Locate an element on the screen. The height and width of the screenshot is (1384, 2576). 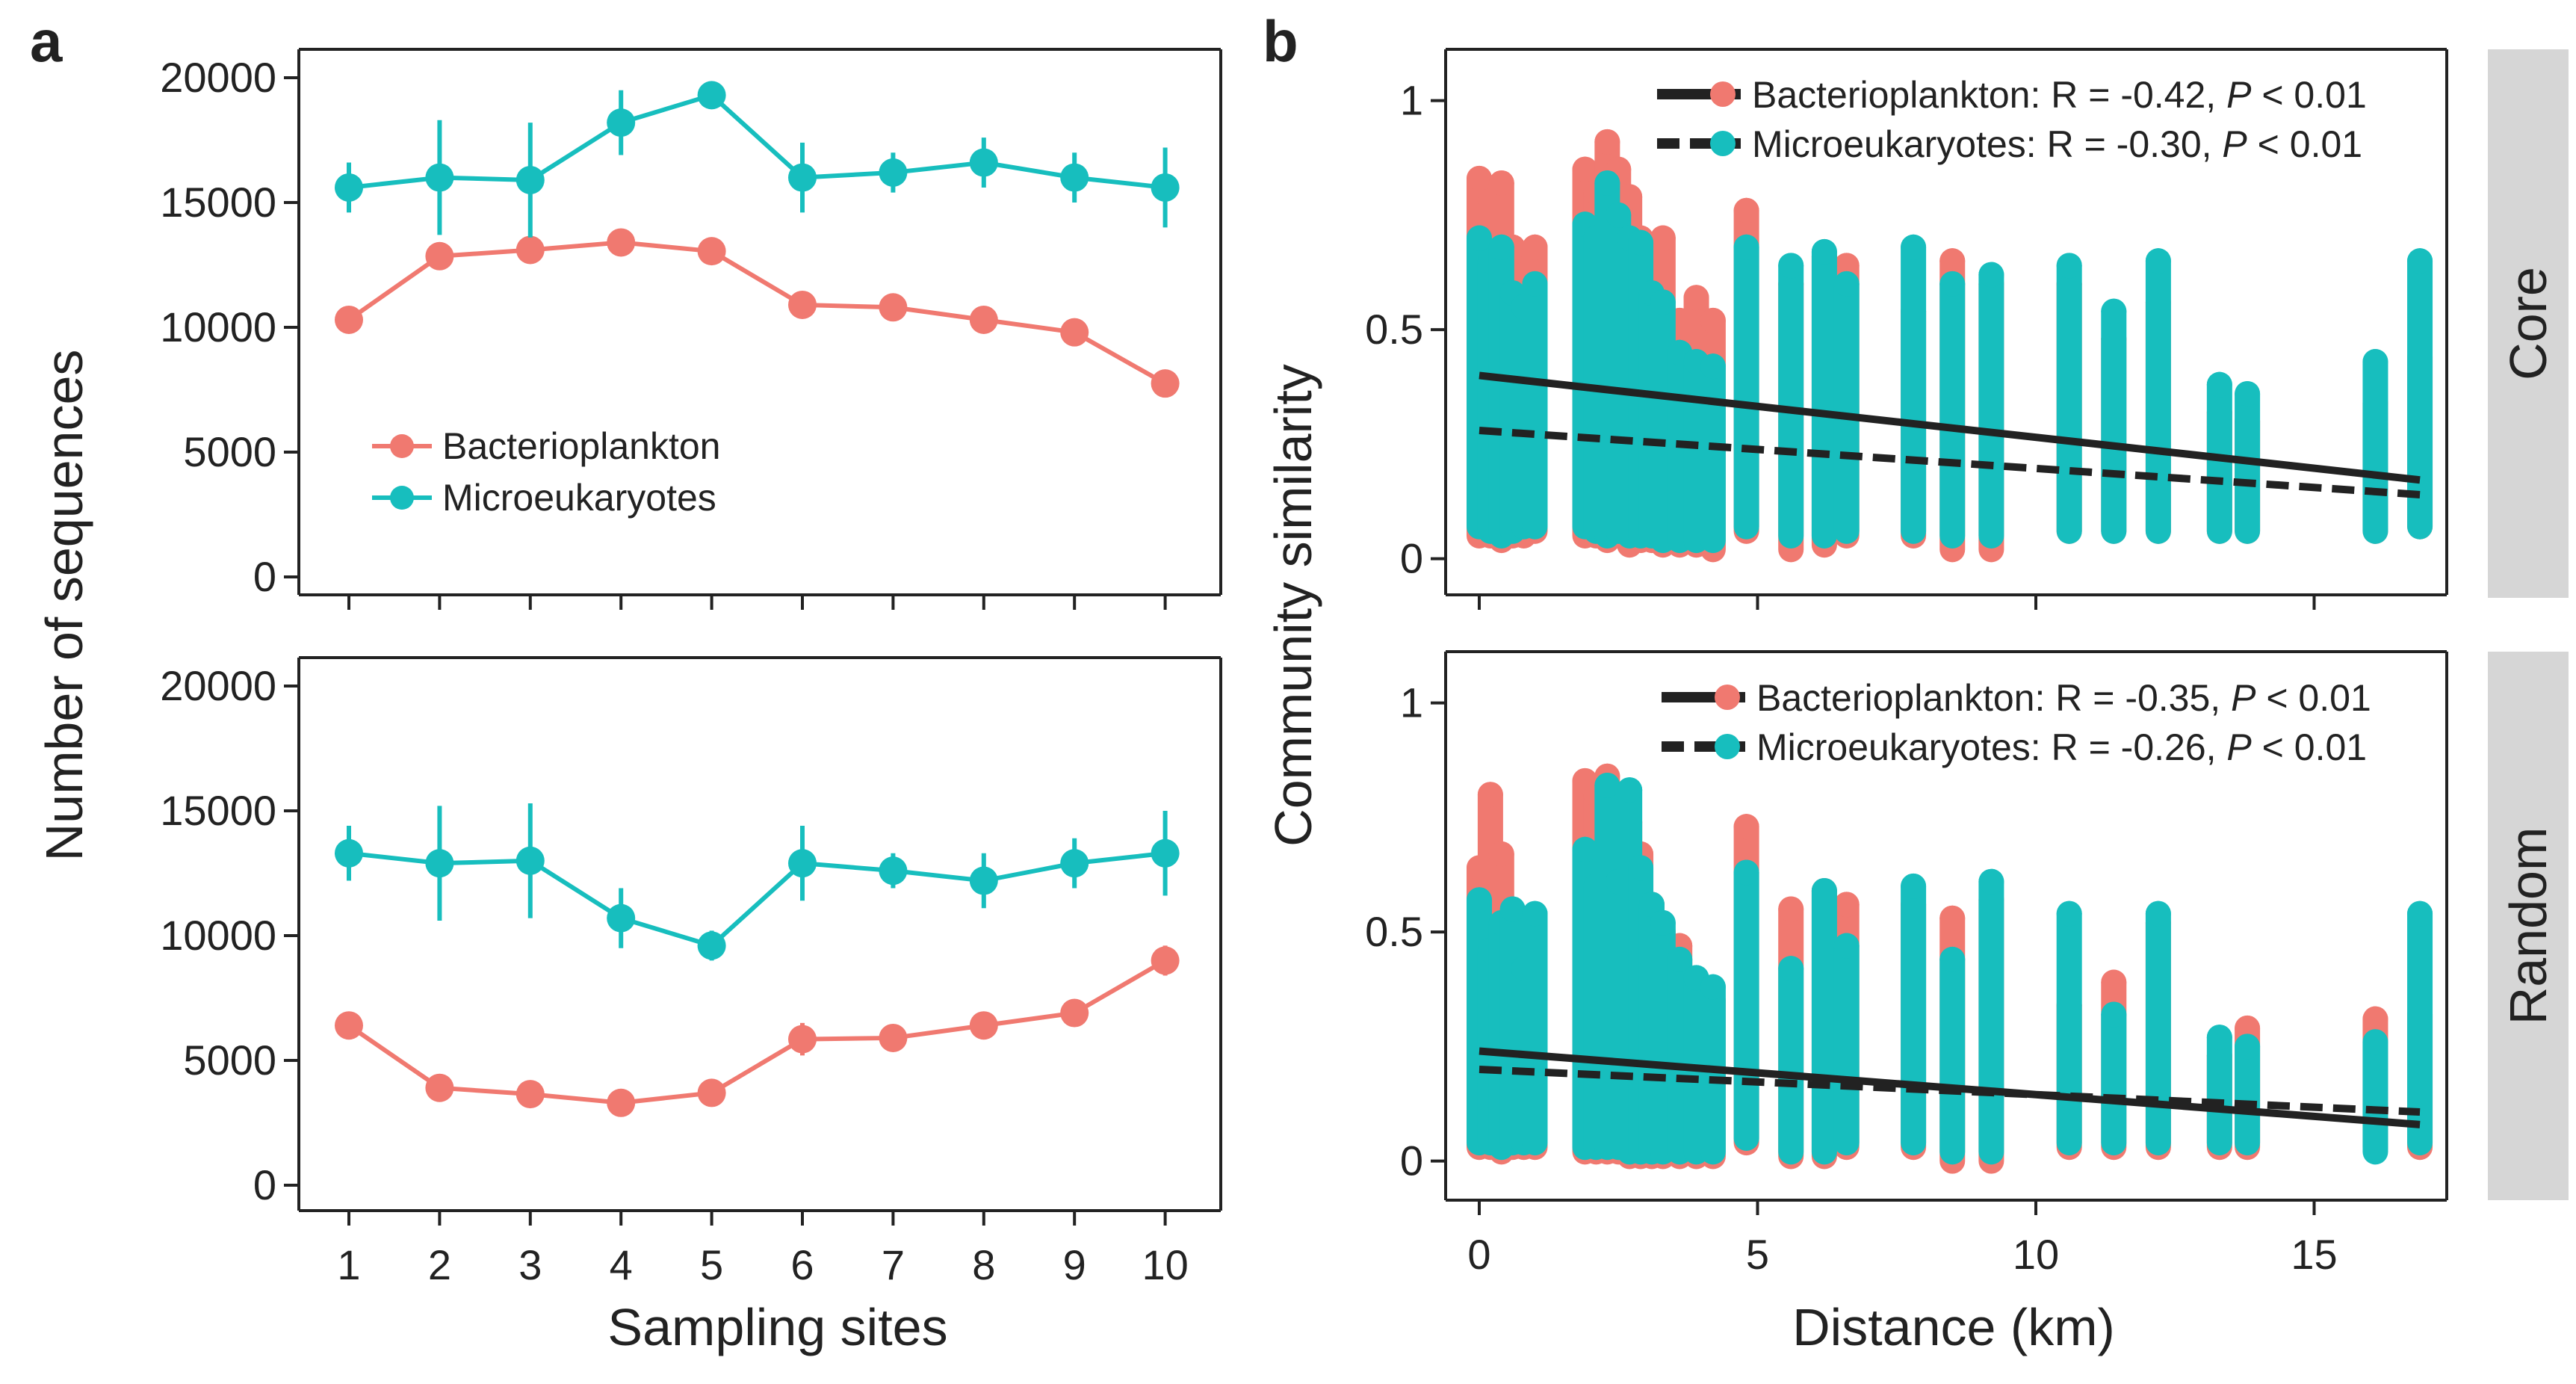
b-random-legend-bacterio-text: Bacterioplankton: R = -0.35, P < 0.01 is located at coordinates (2063, 698).